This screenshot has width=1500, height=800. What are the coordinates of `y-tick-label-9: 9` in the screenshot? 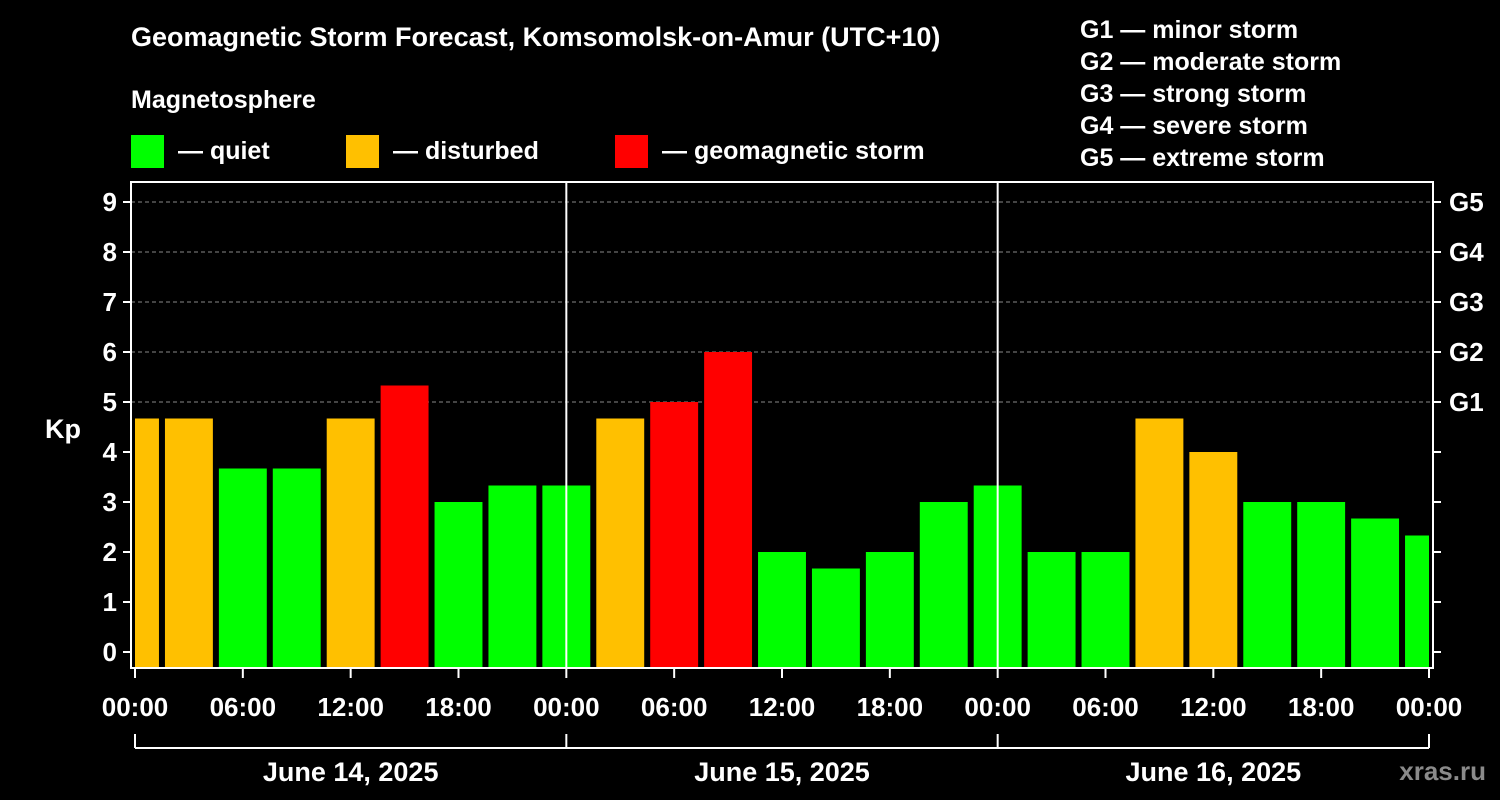 It's located at (110, 202).